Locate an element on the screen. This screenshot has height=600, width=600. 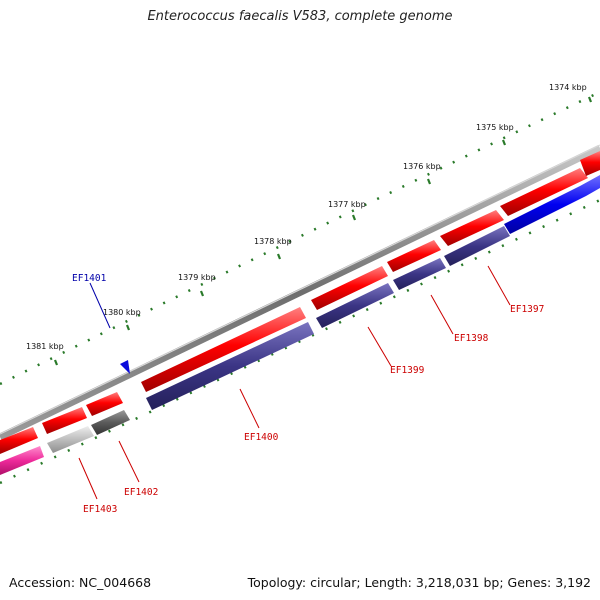
gene-block-pink is located at coordinates (22, 460).